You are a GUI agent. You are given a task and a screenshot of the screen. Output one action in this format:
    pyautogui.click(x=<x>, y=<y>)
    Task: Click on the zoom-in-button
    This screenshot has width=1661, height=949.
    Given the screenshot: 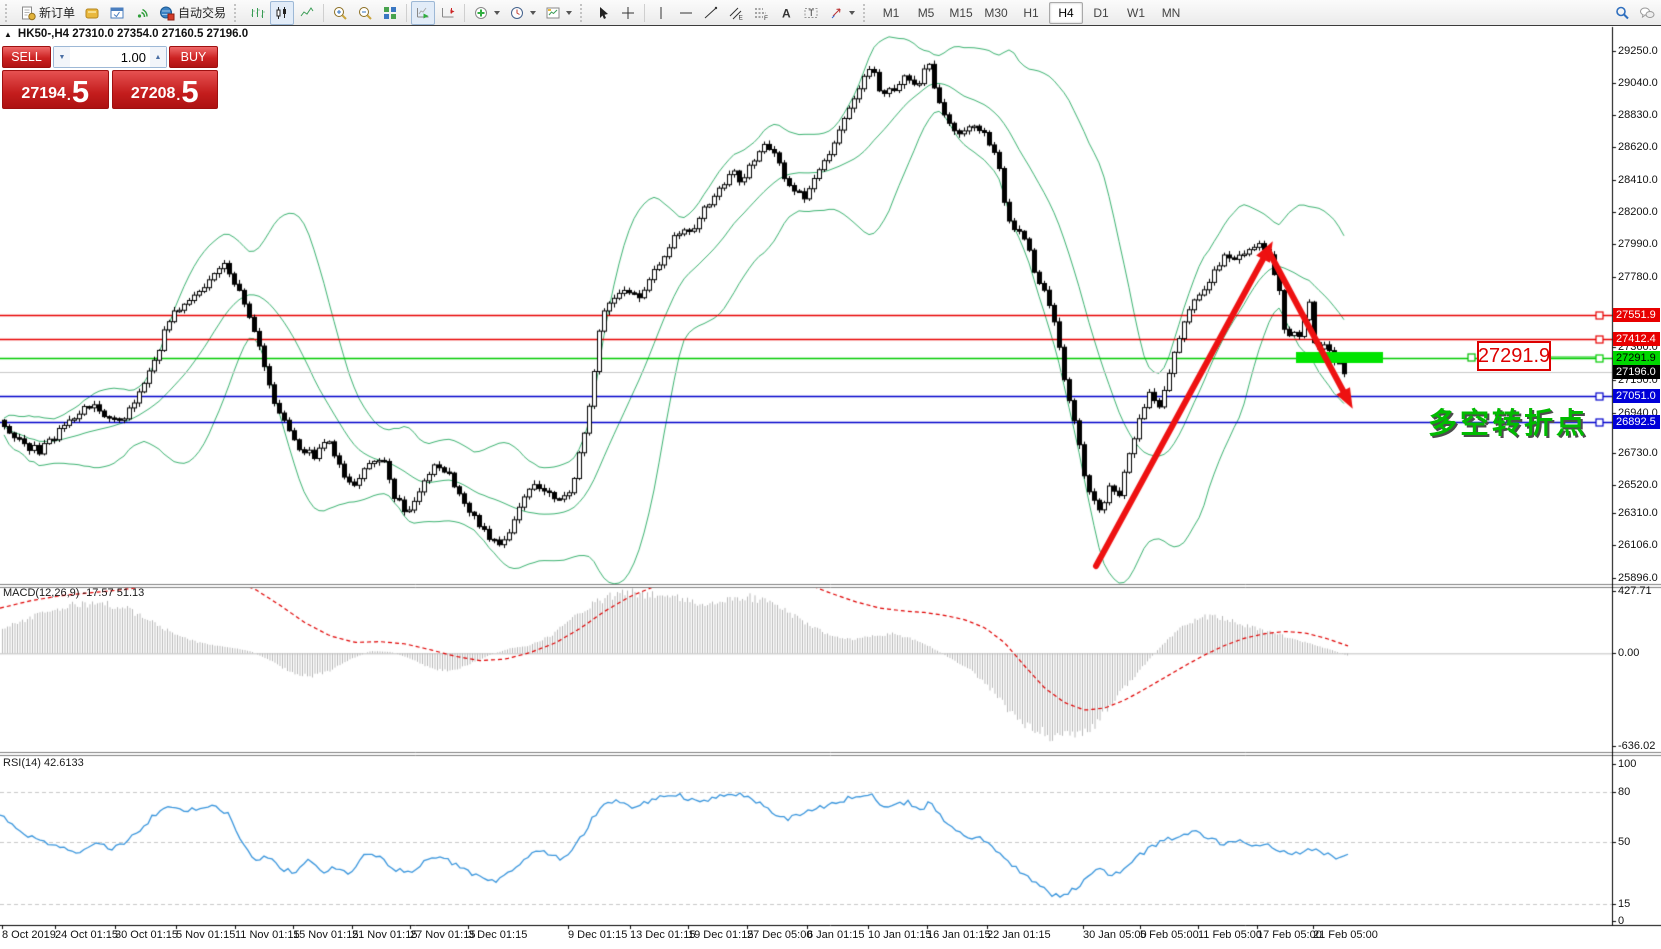 What is the action you would take?
    pyautogui.click(x=340, y=13)
    